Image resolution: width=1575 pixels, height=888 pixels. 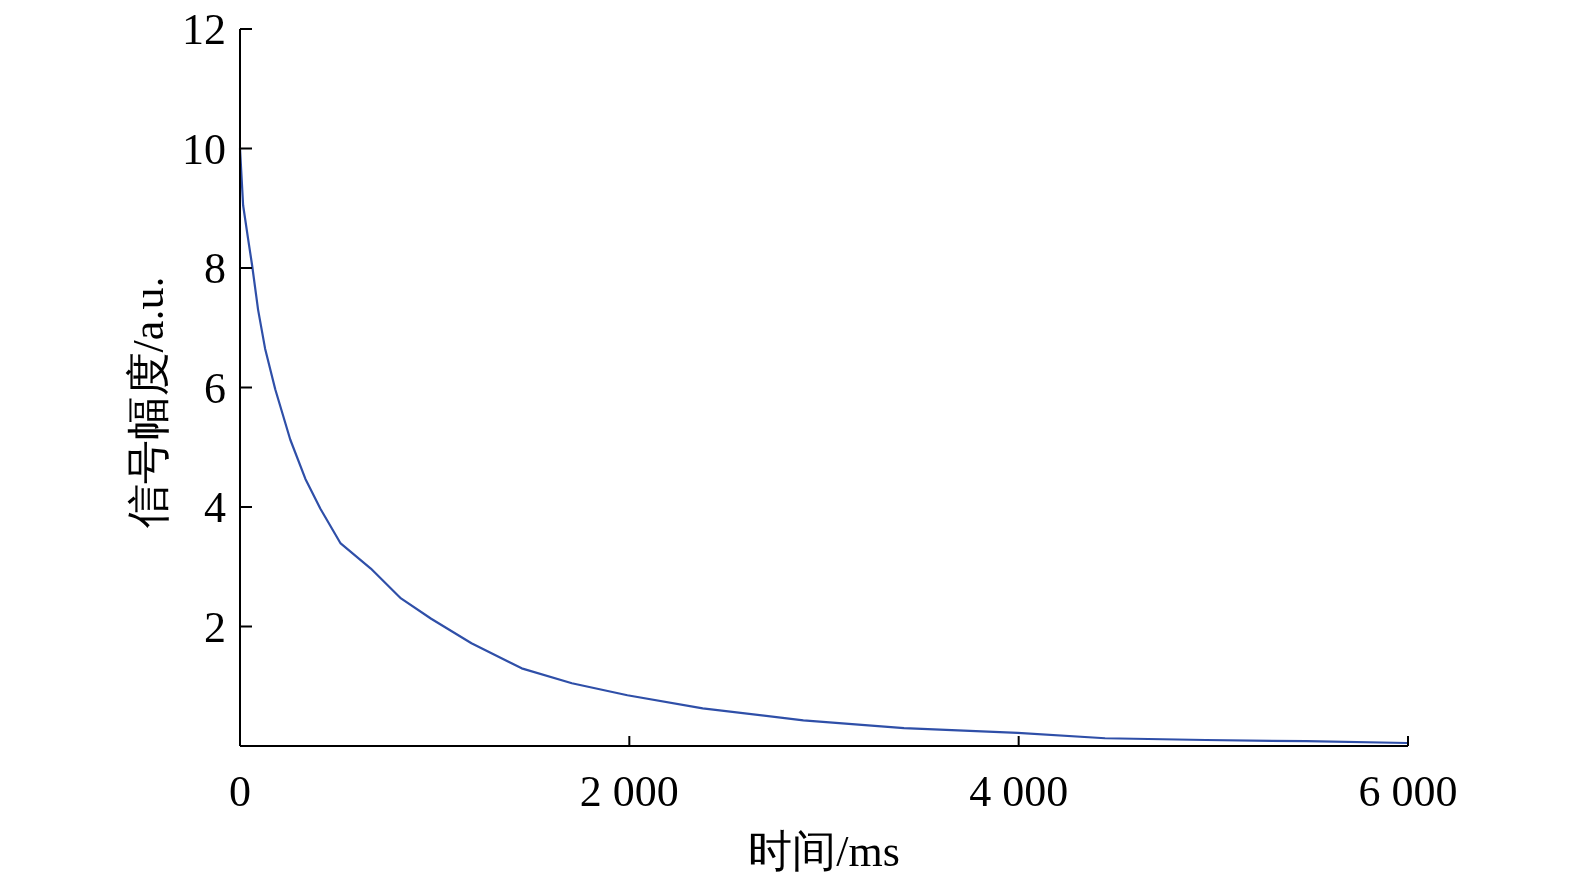 I want to click on y-tick-label: 4, so click(x=215, y=507).